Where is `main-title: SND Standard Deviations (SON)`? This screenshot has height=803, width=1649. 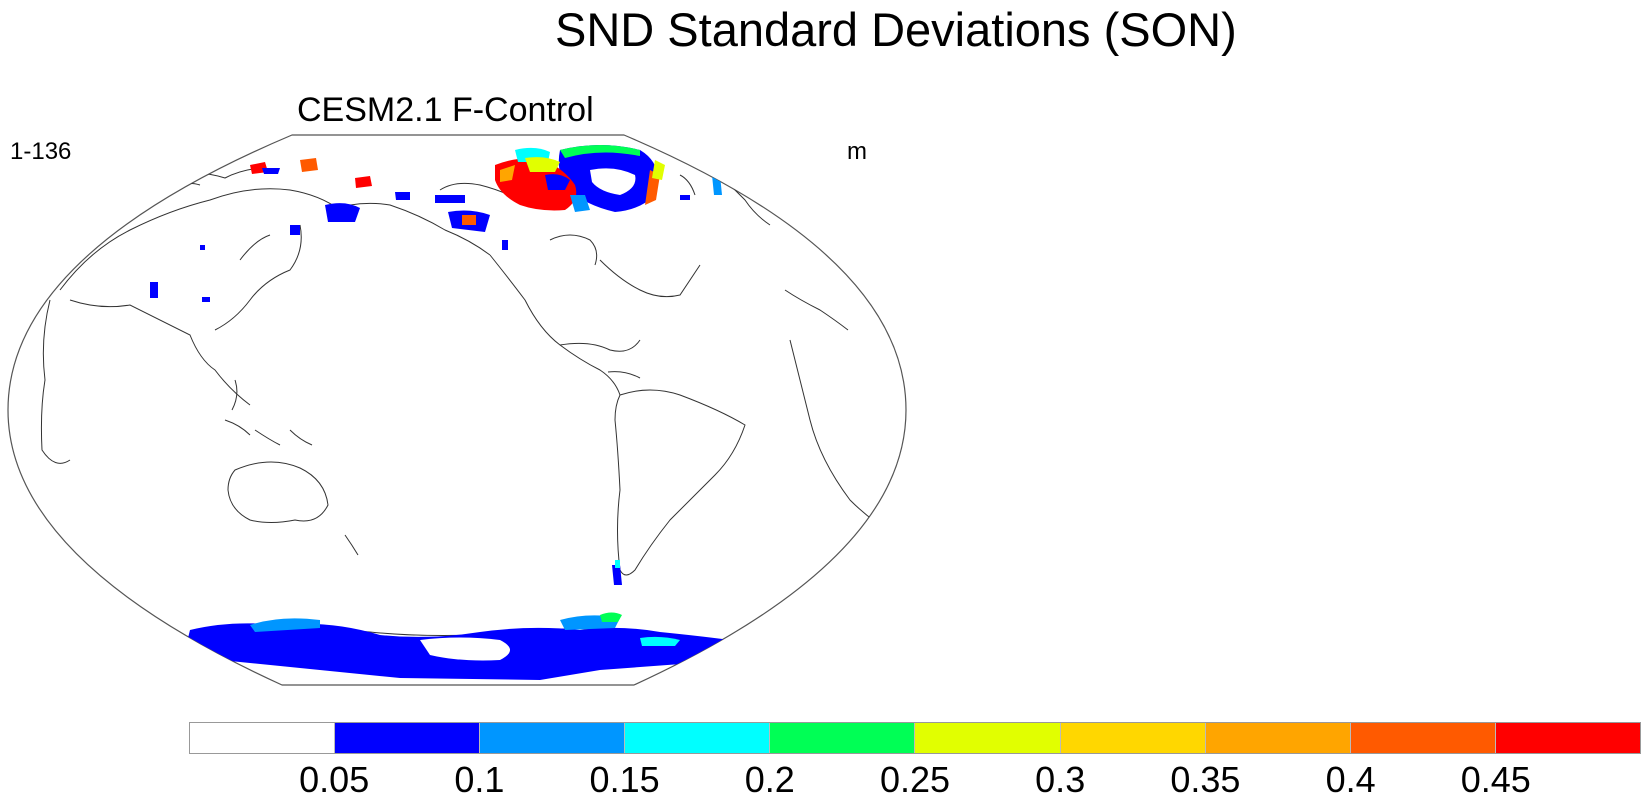 main-title: SND Standard Deviations (SON) is located at coordinates (896, 29).